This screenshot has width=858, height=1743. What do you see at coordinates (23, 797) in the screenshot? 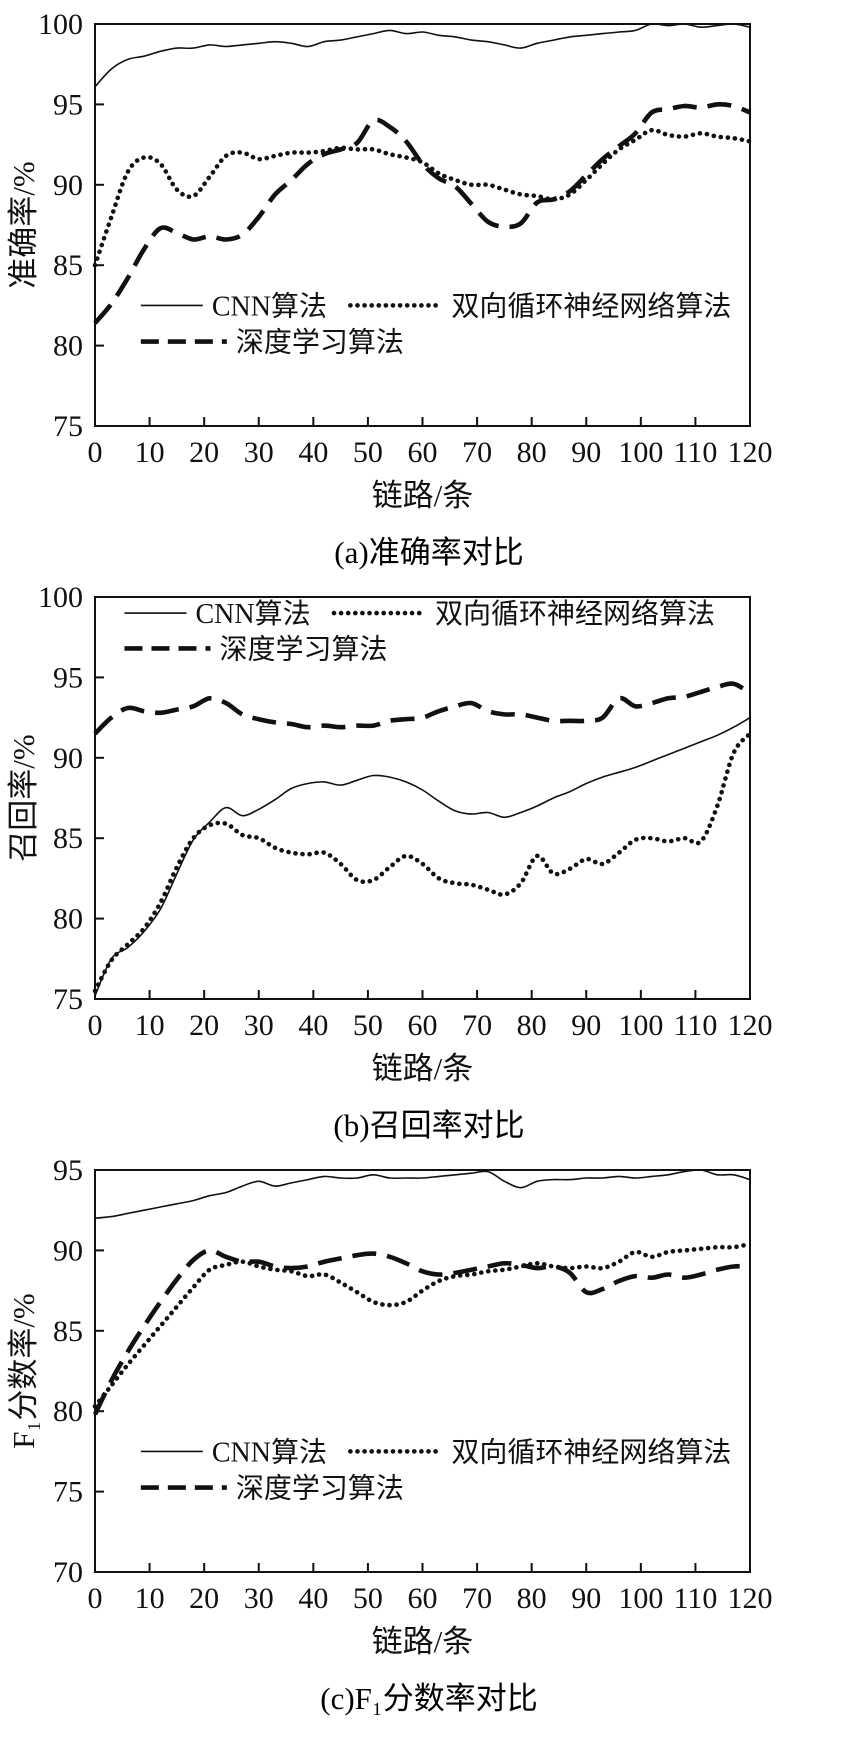
I see `y-axis-label: 召回率/%` at bounding box center [23, 797].